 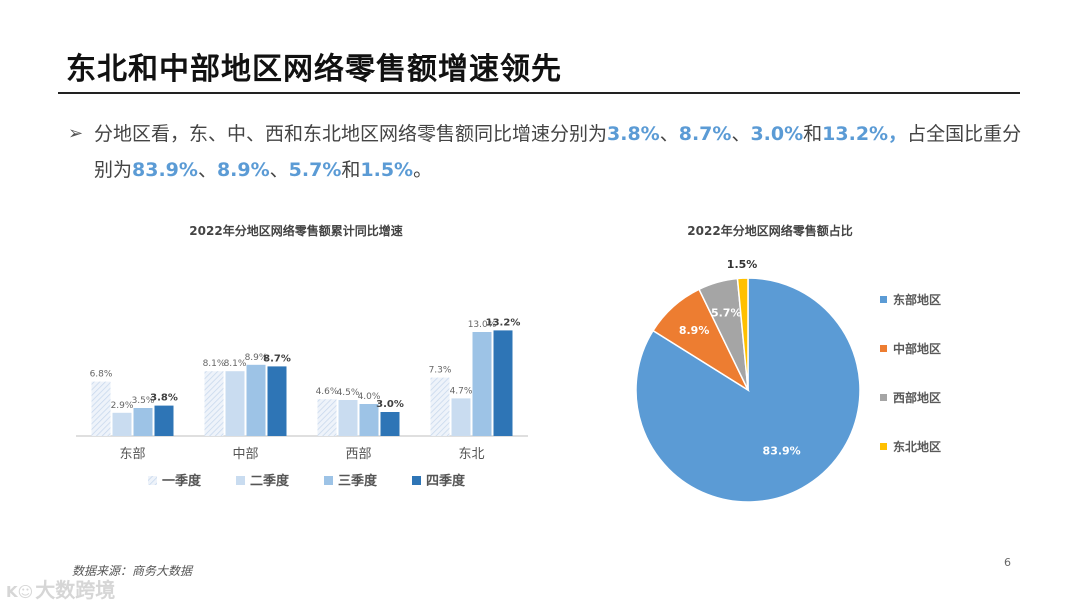 I want to click on data-label: 4.0%, so click(x=369, y=397).